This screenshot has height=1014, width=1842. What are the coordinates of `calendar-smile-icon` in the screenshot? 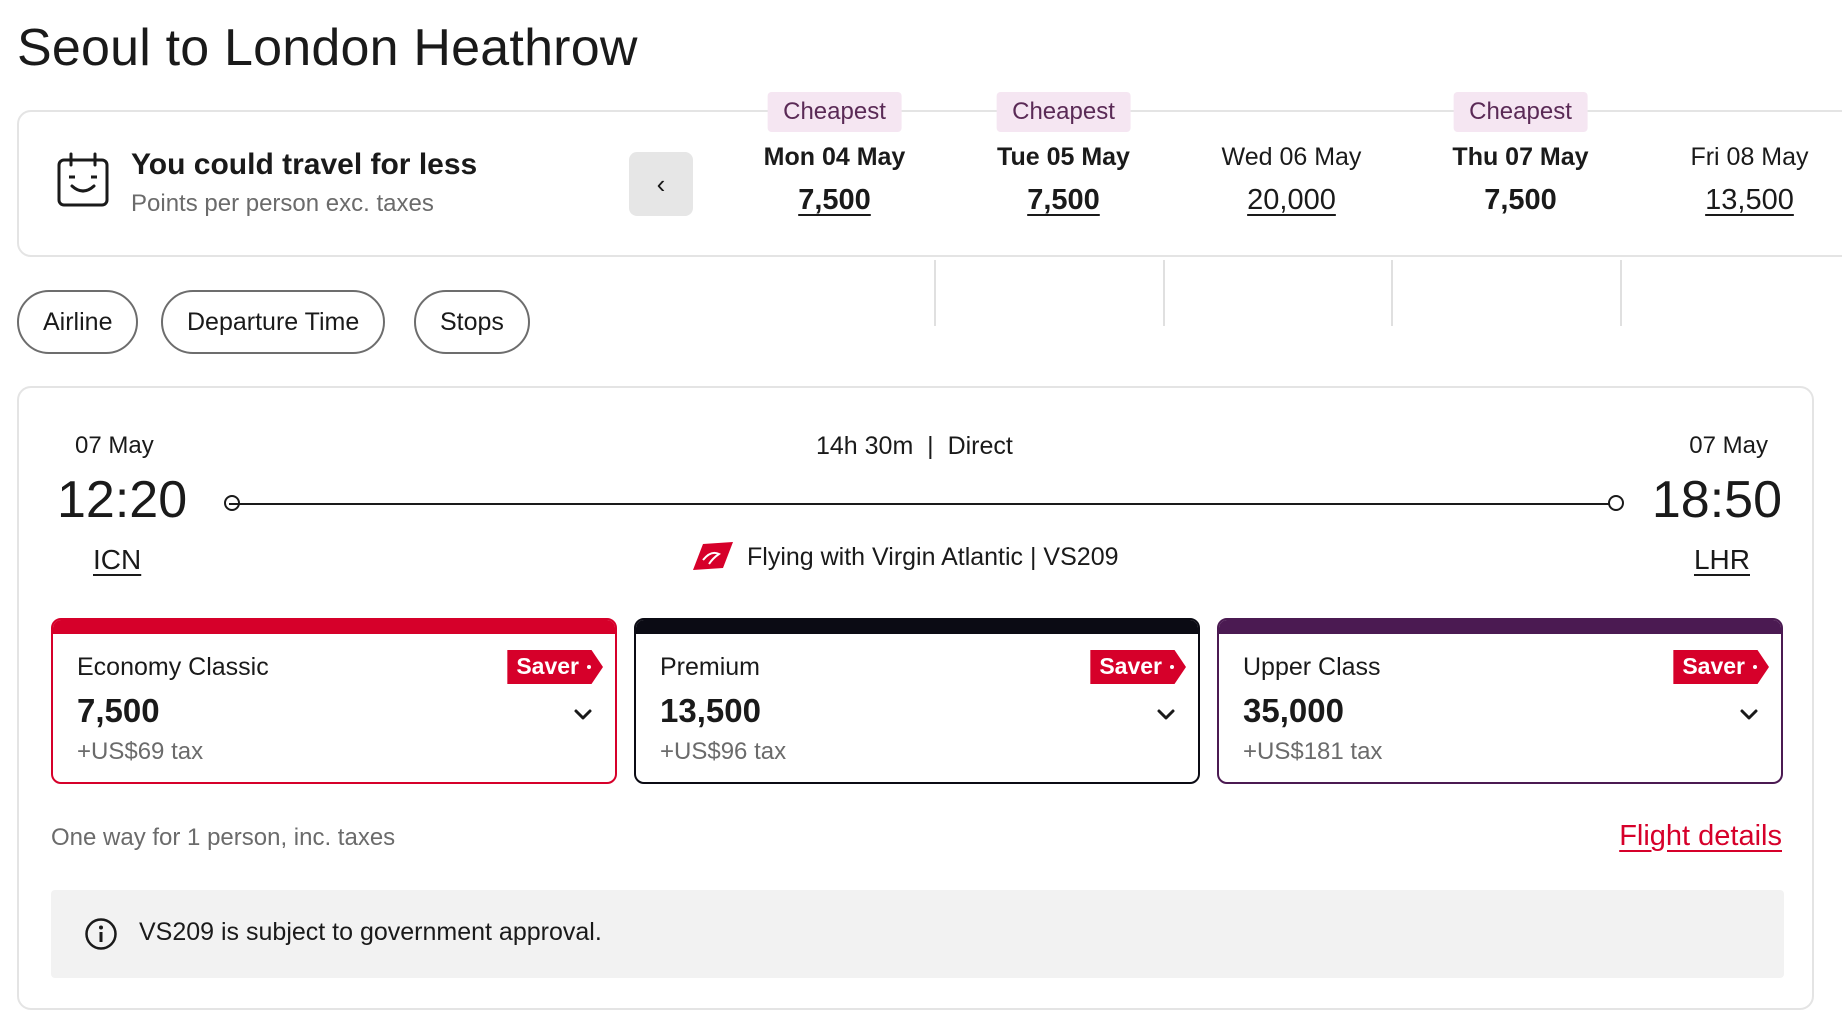 It's located at (83, 179).